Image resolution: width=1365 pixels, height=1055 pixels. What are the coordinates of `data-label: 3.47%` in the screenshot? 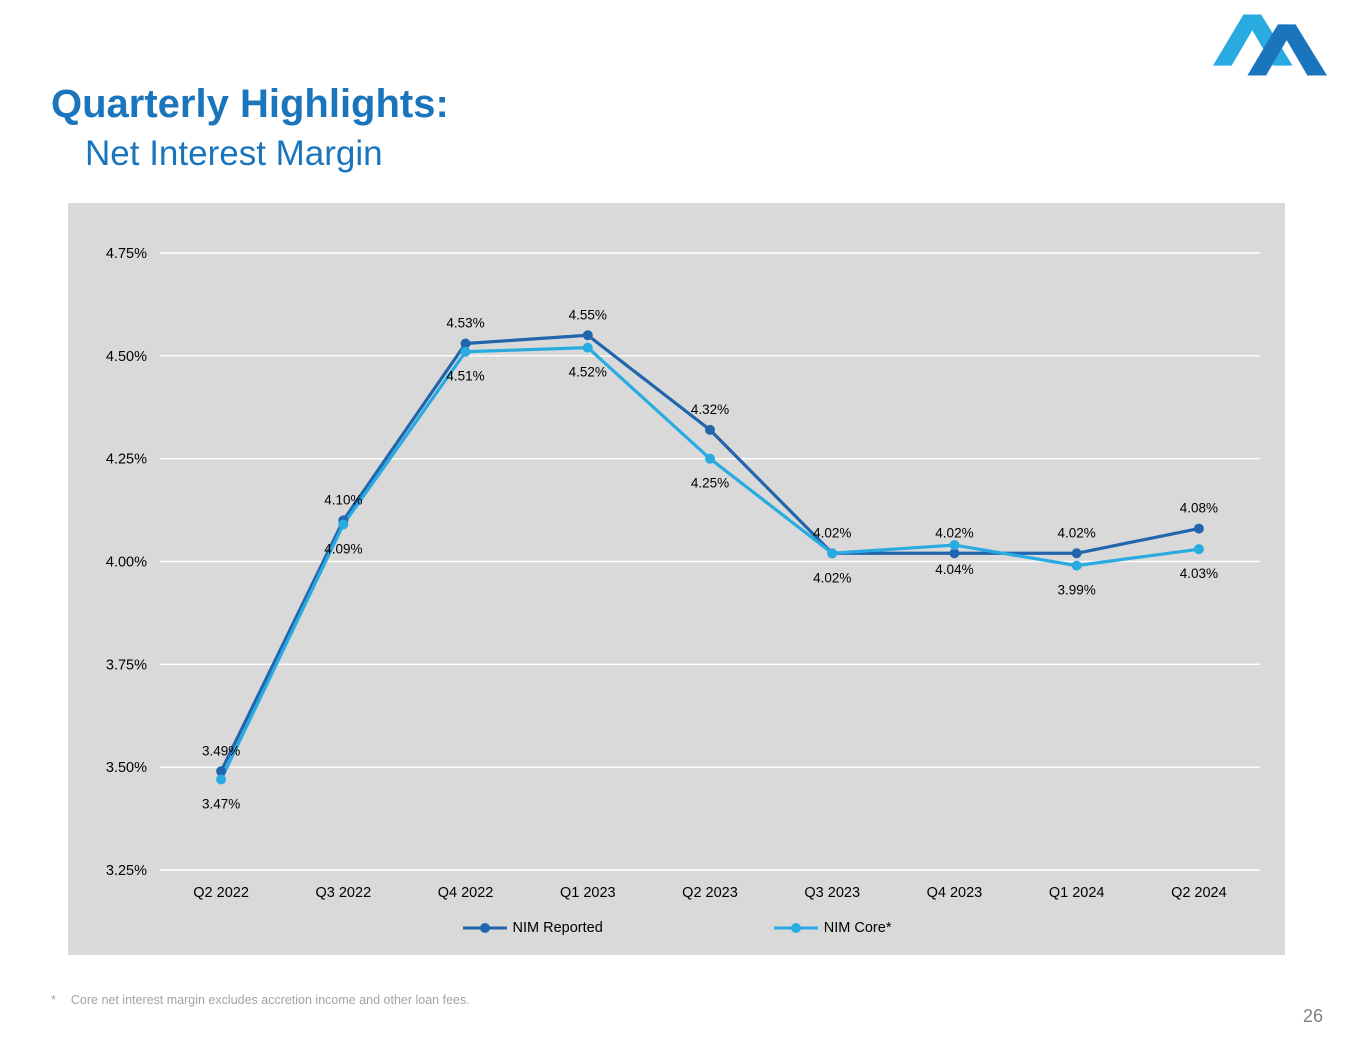 It's located at (221, 804).